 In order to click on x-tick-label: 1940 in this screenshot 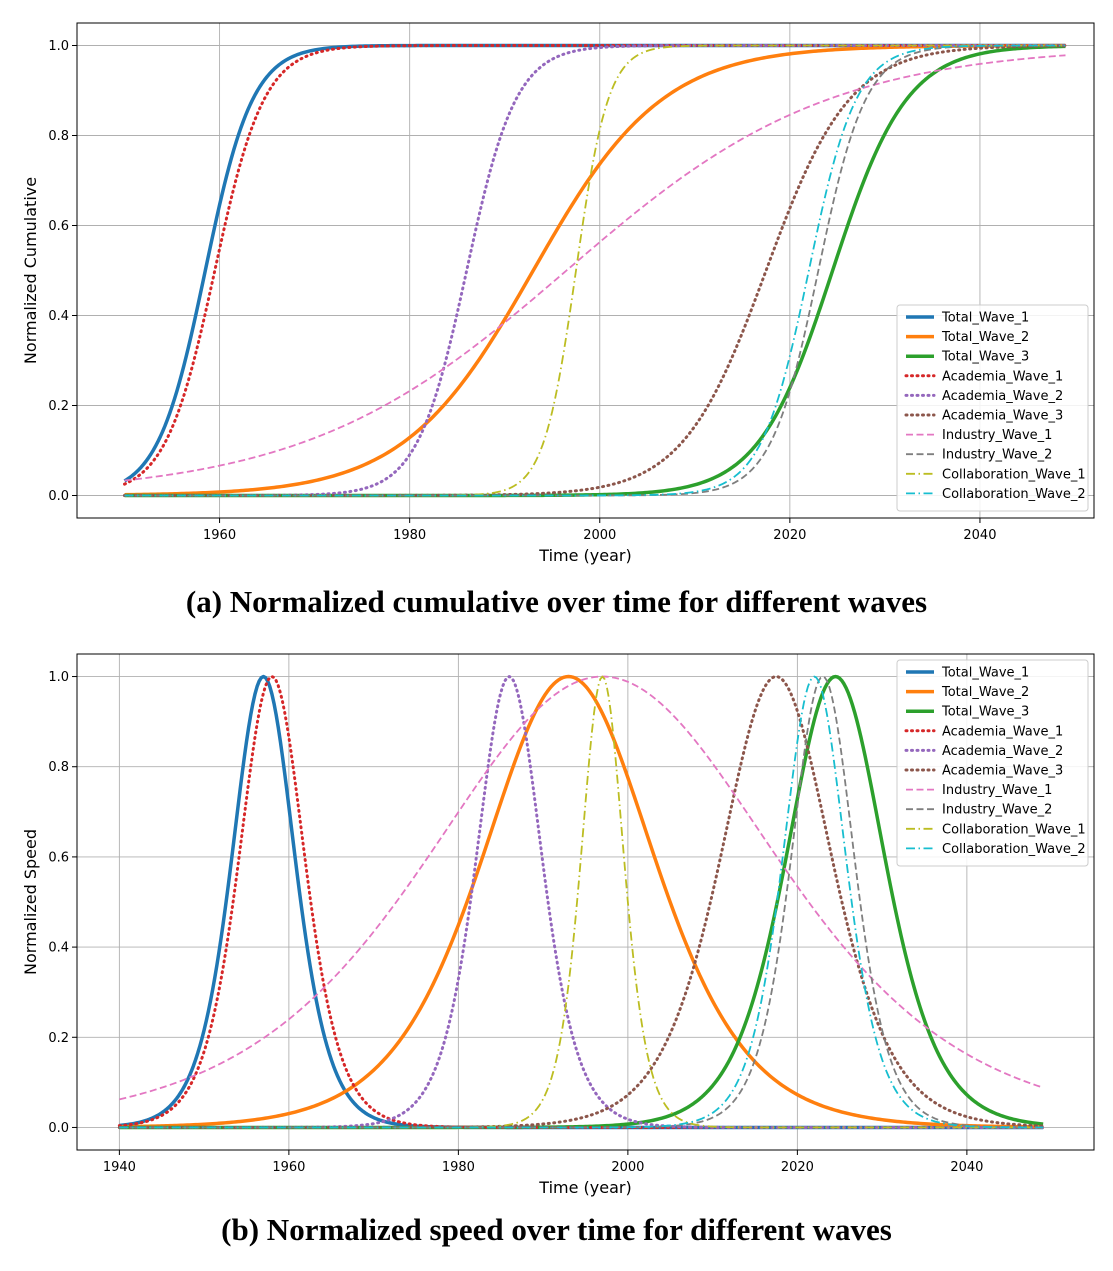, I will do `click(119, 1167)`.